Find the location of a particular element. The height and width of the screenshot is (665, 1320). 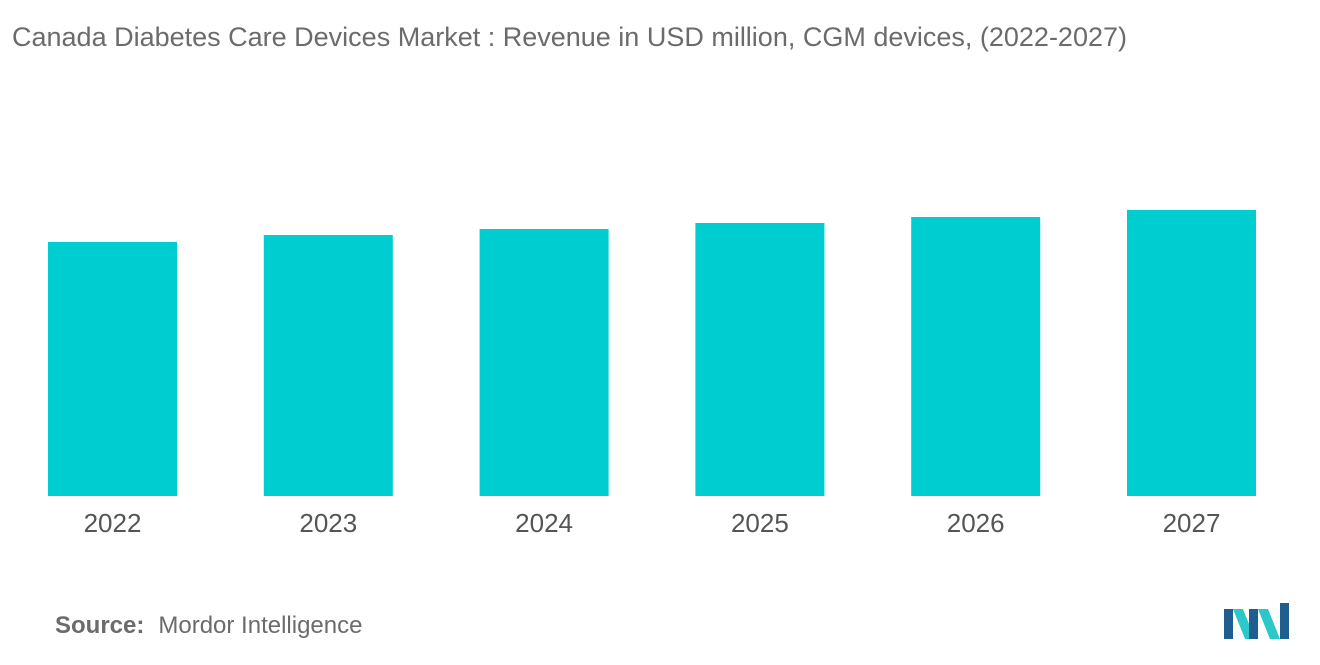

bar-2024 is located at coordinates (544, 362).